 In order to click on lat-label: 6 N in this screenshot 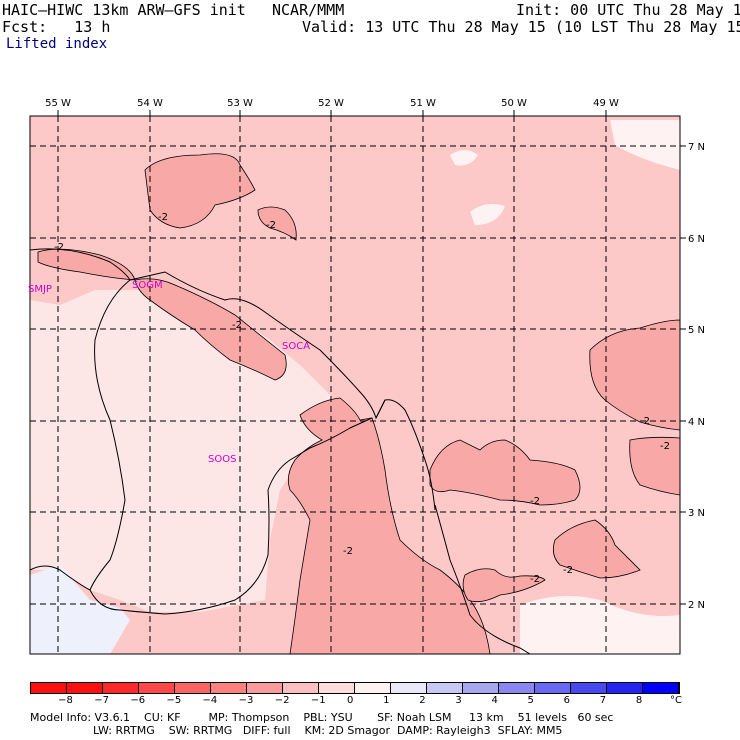, I will do `click(696, 239)`.